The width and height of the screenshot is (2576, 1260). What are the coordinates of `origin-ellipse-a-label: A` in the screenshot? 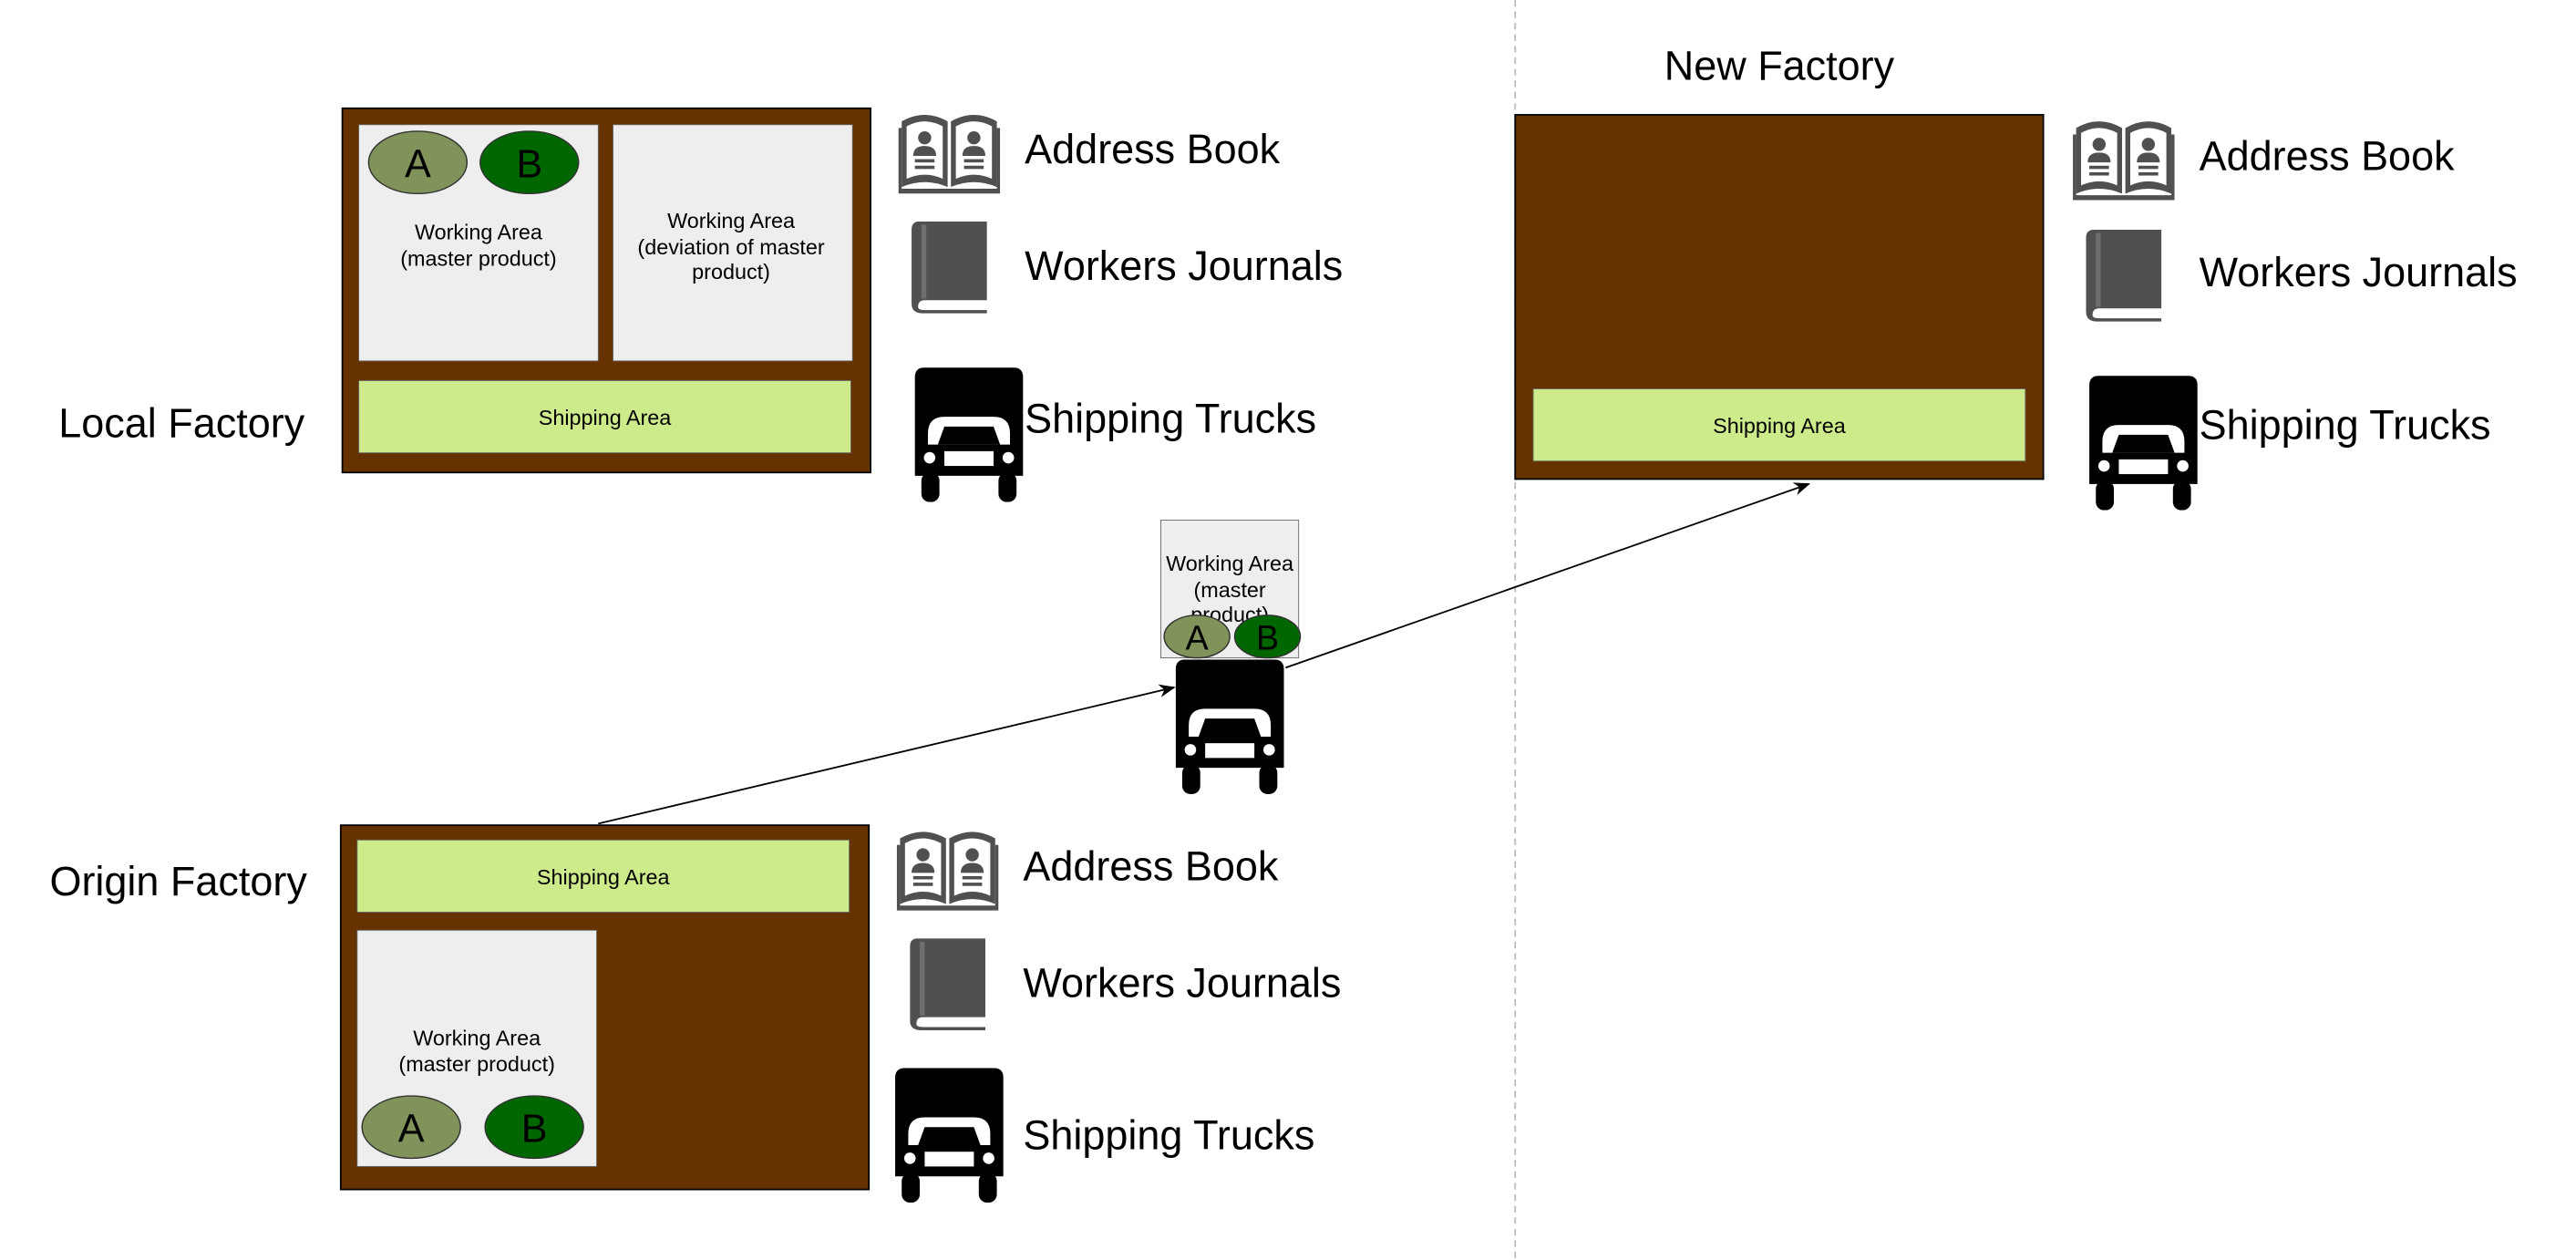 It's located at (411, 1129).